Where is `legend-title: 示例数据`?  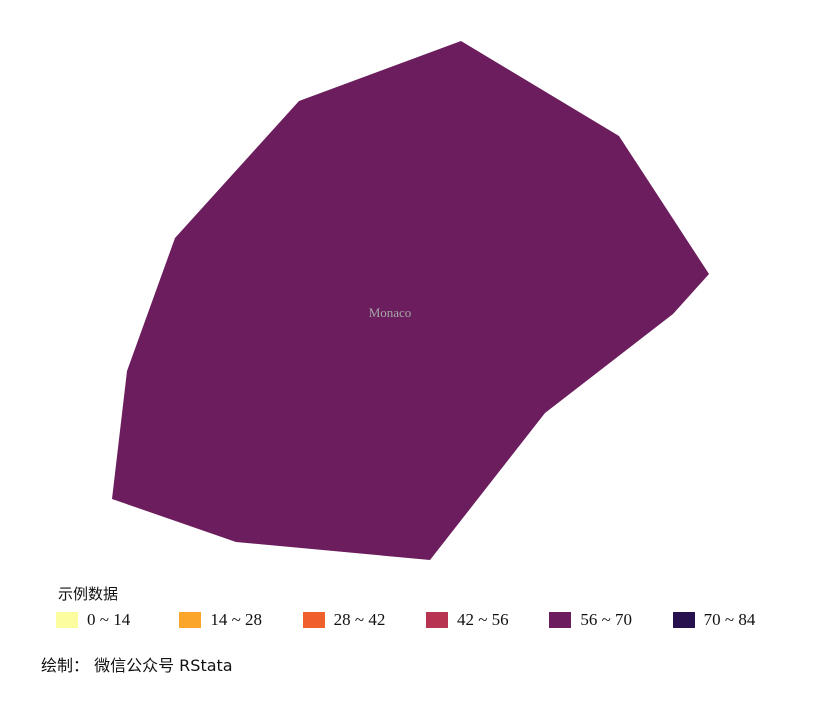 legend-title: 示例数据 is located at coordinates (88, 594).